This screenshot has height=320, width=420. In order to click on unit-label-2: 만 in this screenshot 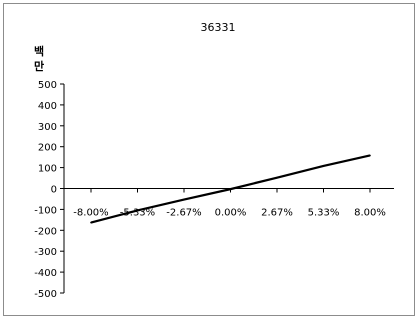, I will do `click(39, 66)`.